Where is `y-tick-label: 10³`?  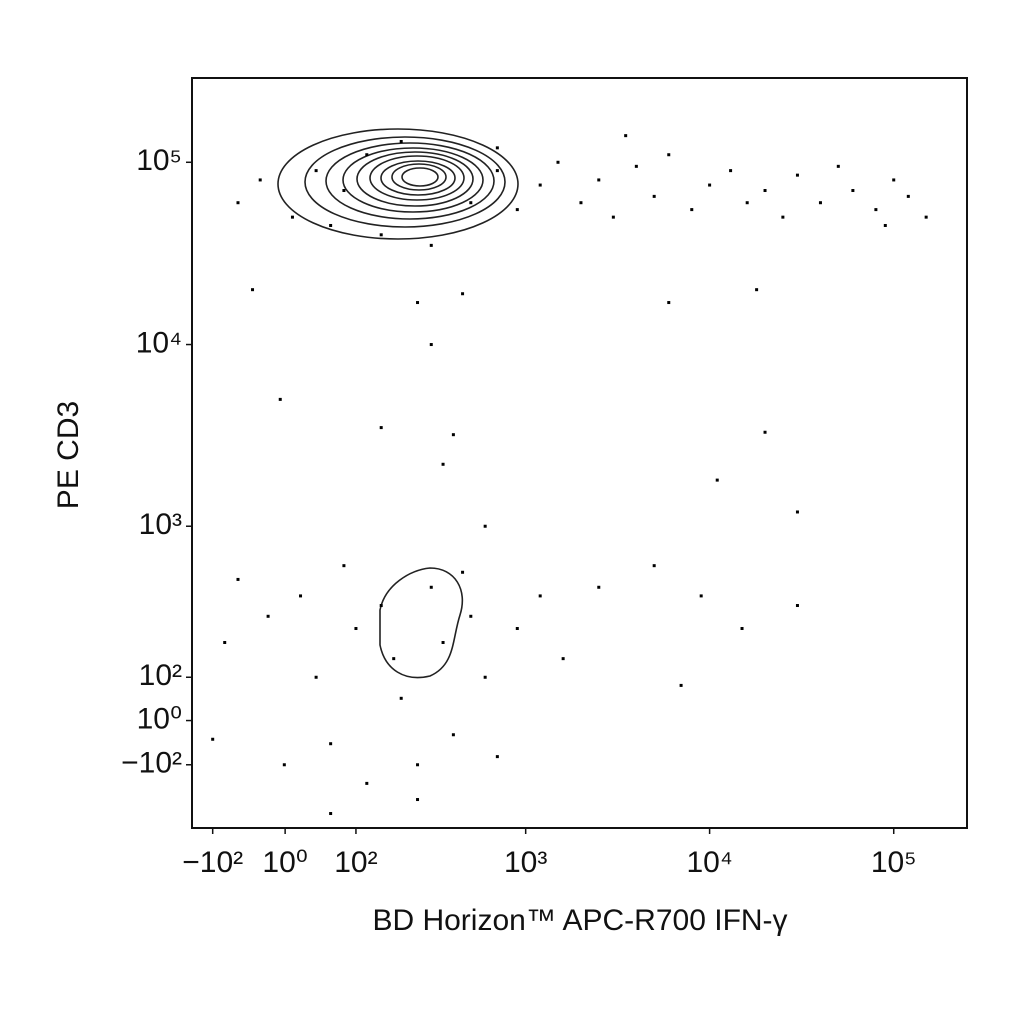
y-tick-label: 10³ is located at coordinates (160, 524).